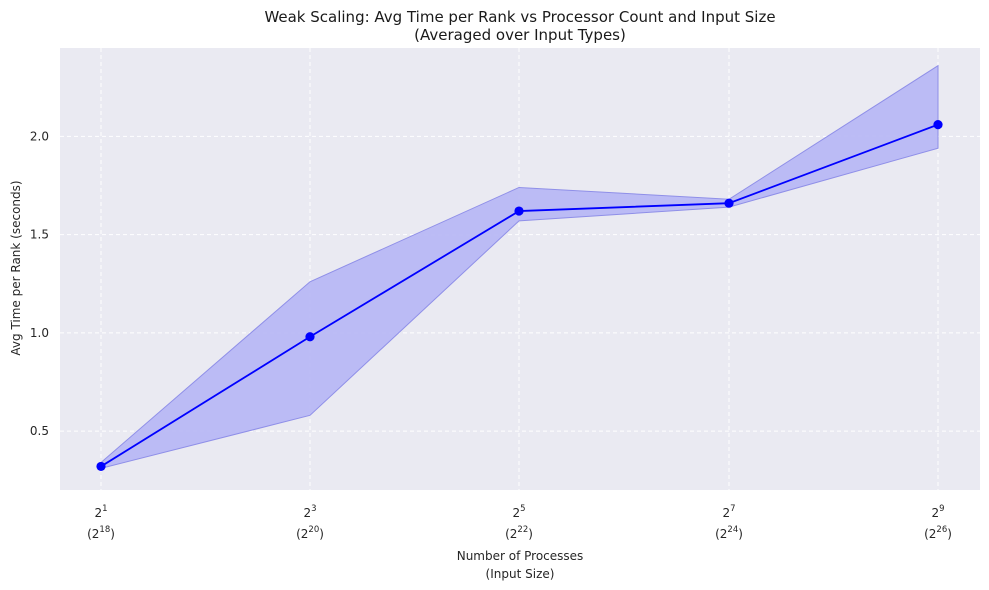 The height and width of the screenshot is (590, 989). Describe the element at coordinates (39, 333) in the screenshot. I see `y-tick-label: 1.0` at that location.